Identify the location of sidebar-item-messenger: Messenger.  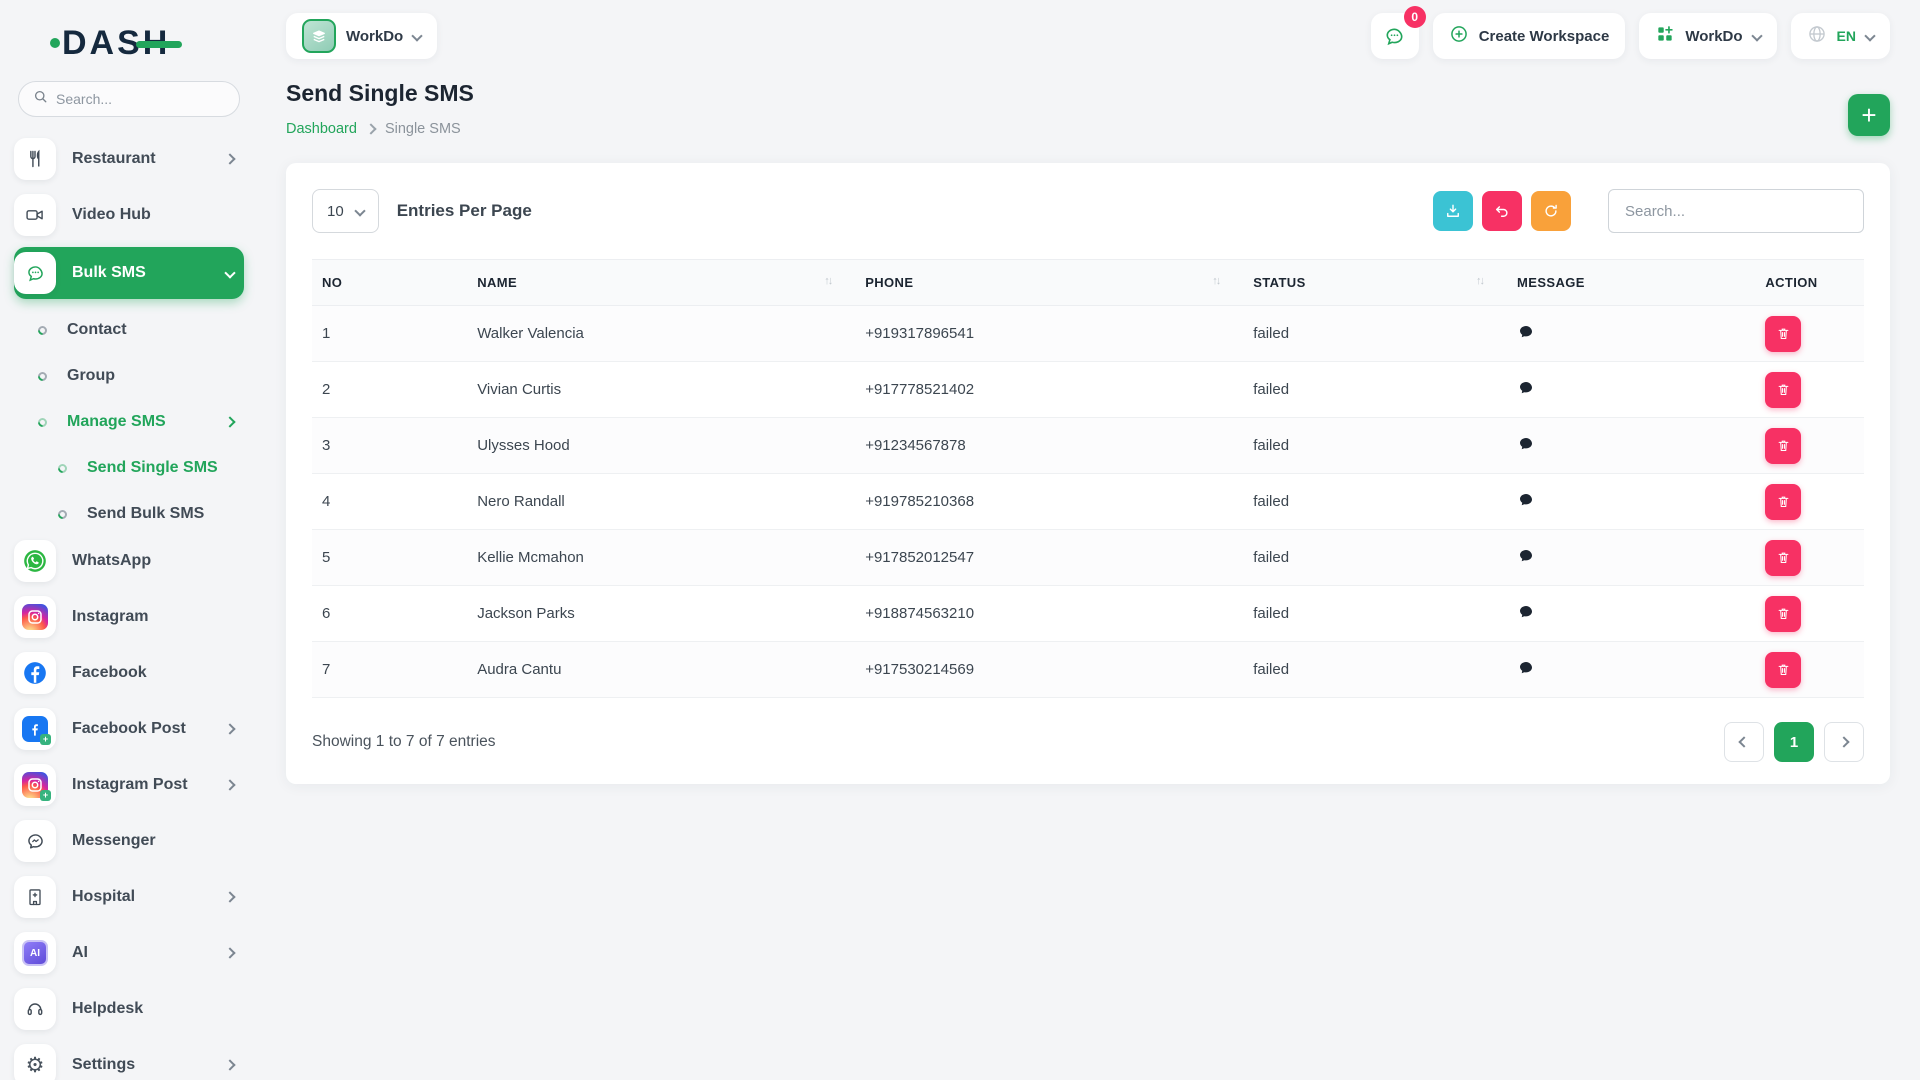
(129, 841).